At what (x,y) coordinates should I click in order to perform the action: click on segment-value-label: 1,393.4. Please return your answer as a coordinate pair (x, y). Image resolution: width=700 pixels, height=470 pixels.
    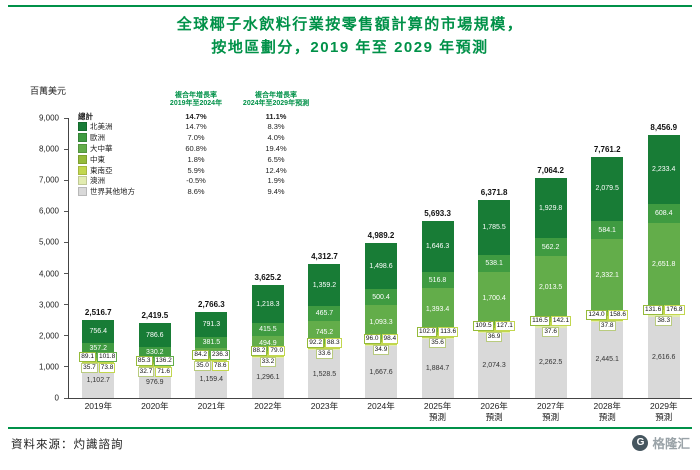
    Looking at the image, I should click on (437, 310).